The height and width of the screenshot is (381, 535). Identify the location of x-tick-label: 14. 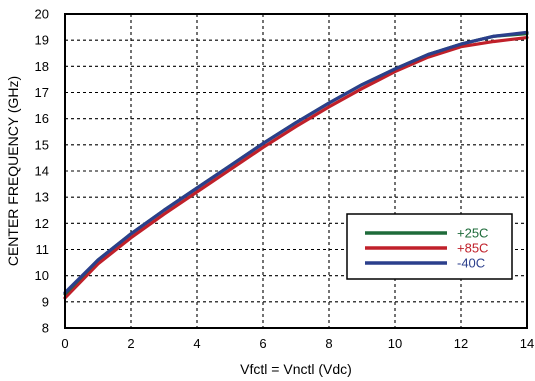
(527, 343).